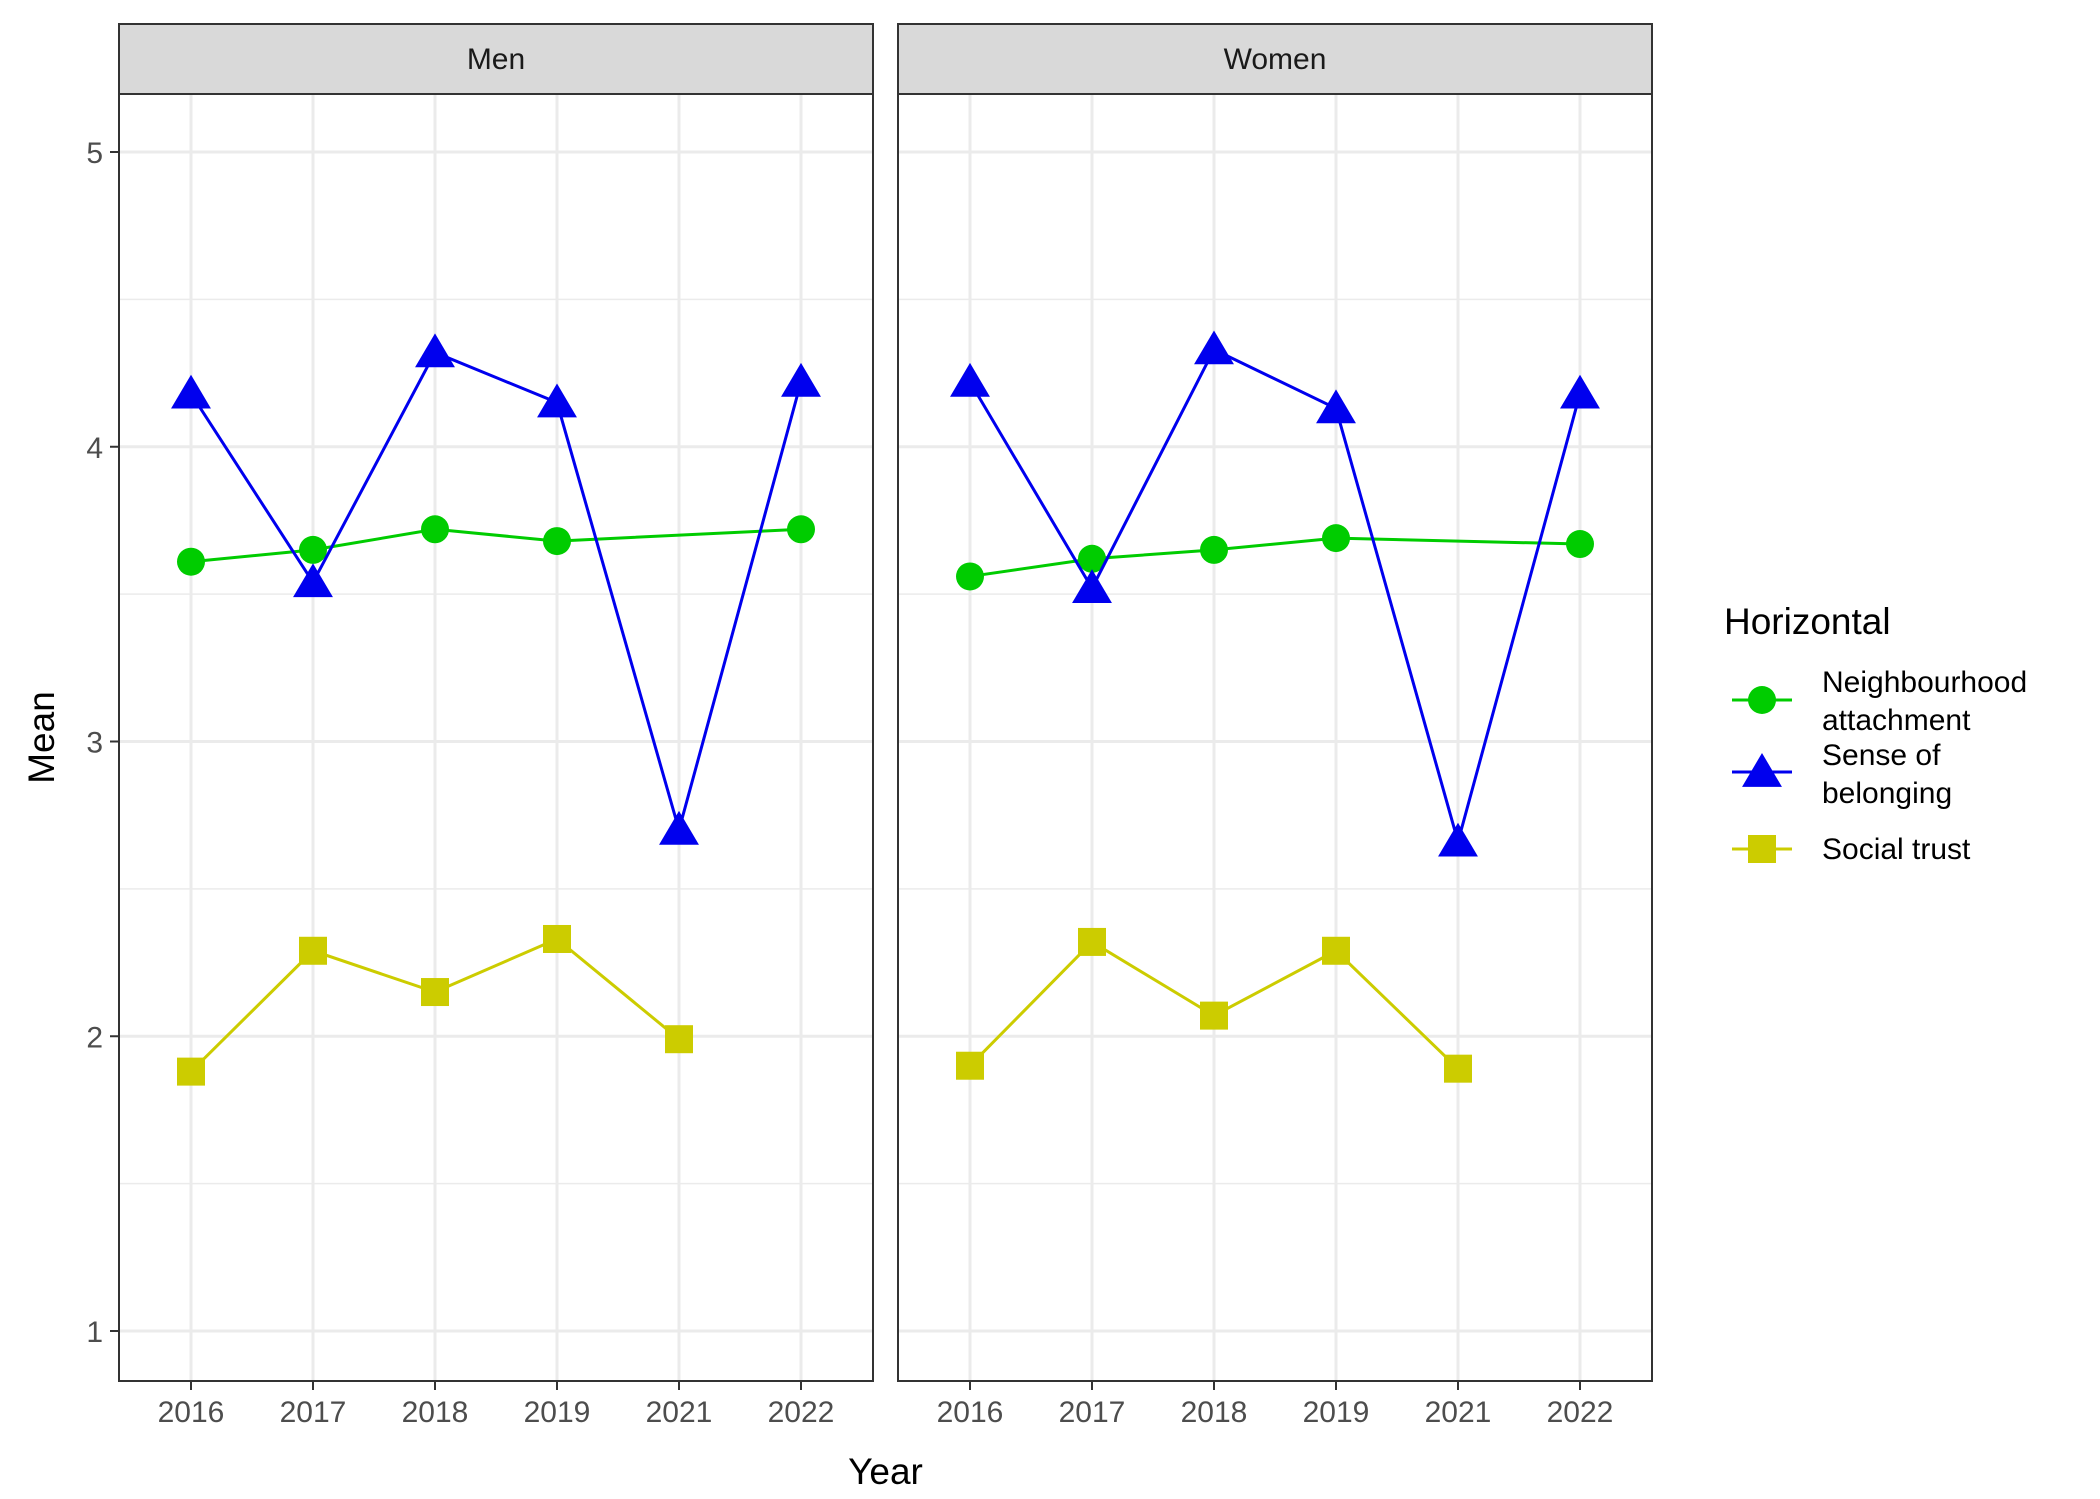 This screenshot has width=2100, height=1499. What do you see at coordinates (1842, 774) in the screenshot?
I see `legend-entry: Sense of belonging` at bounding box center [1842, 774].